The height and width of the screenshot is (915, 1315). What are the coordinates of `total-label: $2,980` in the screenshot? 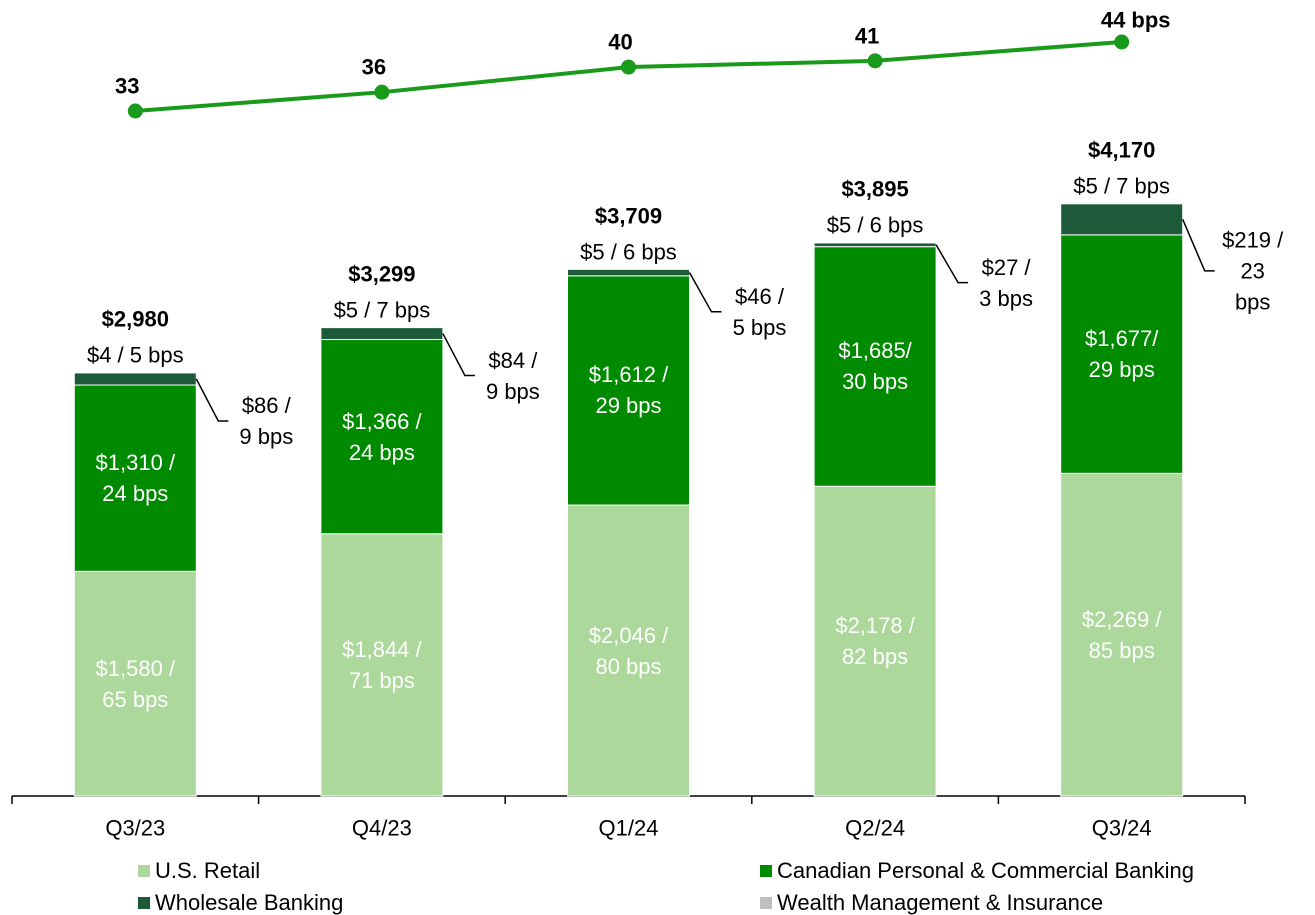 It's located at (135, 319).